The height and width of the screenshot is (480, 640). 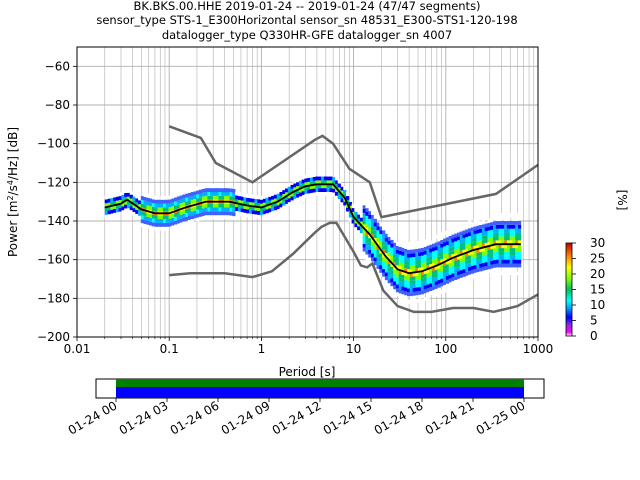 What do you see at coordinates (53, 182) in the screenshot?
I see `y-tick-label: −120` at bounding box center [53, 182].